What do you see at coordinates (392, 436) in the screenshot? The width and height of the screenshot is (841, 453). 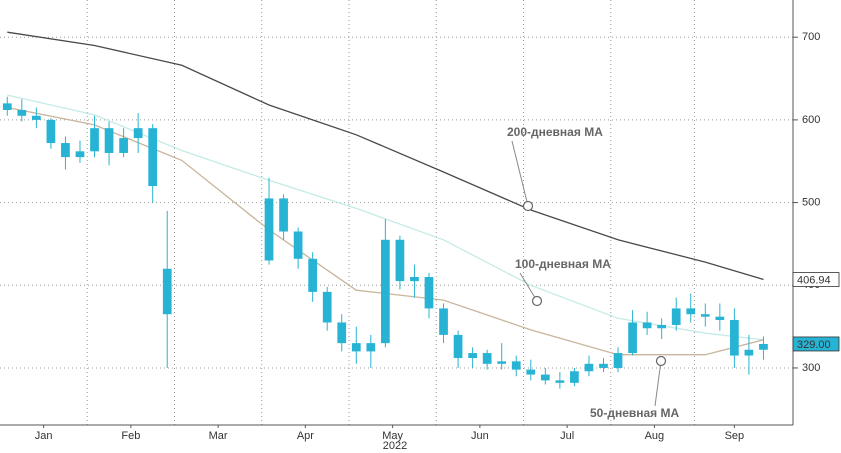 I see `x-tick-label: May` at bounding box center [392, 436].